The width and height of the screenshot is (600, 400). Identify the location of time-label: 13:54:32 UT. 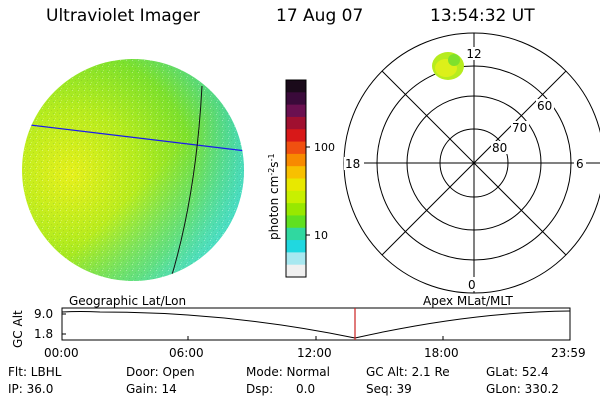
(482, 16).